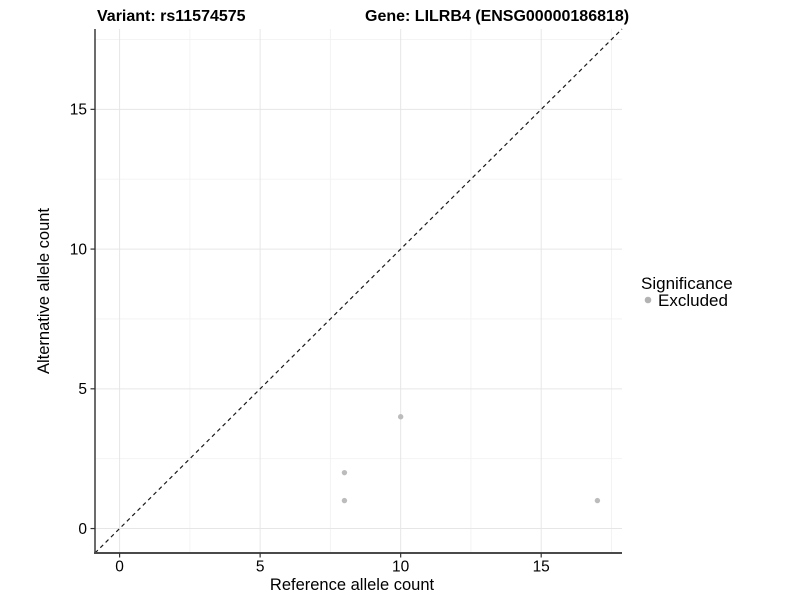  Describe the element at coordinates (78, 110) in the screenshot. I see `y-tick-label: 15` at that location.